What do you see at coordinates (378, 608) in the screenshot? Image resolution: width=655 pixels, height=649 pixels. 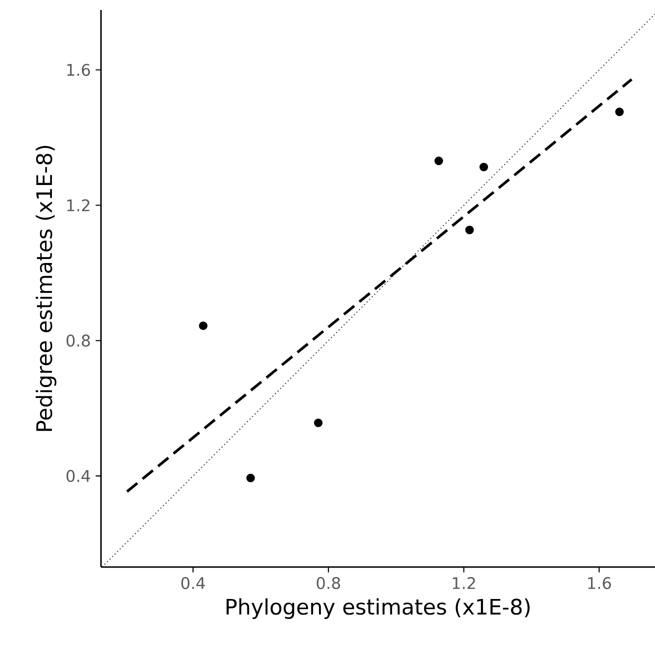 I see `x-axis-title: Phylogeny estimates (x1E-8)` at bounding box center [378, 608].